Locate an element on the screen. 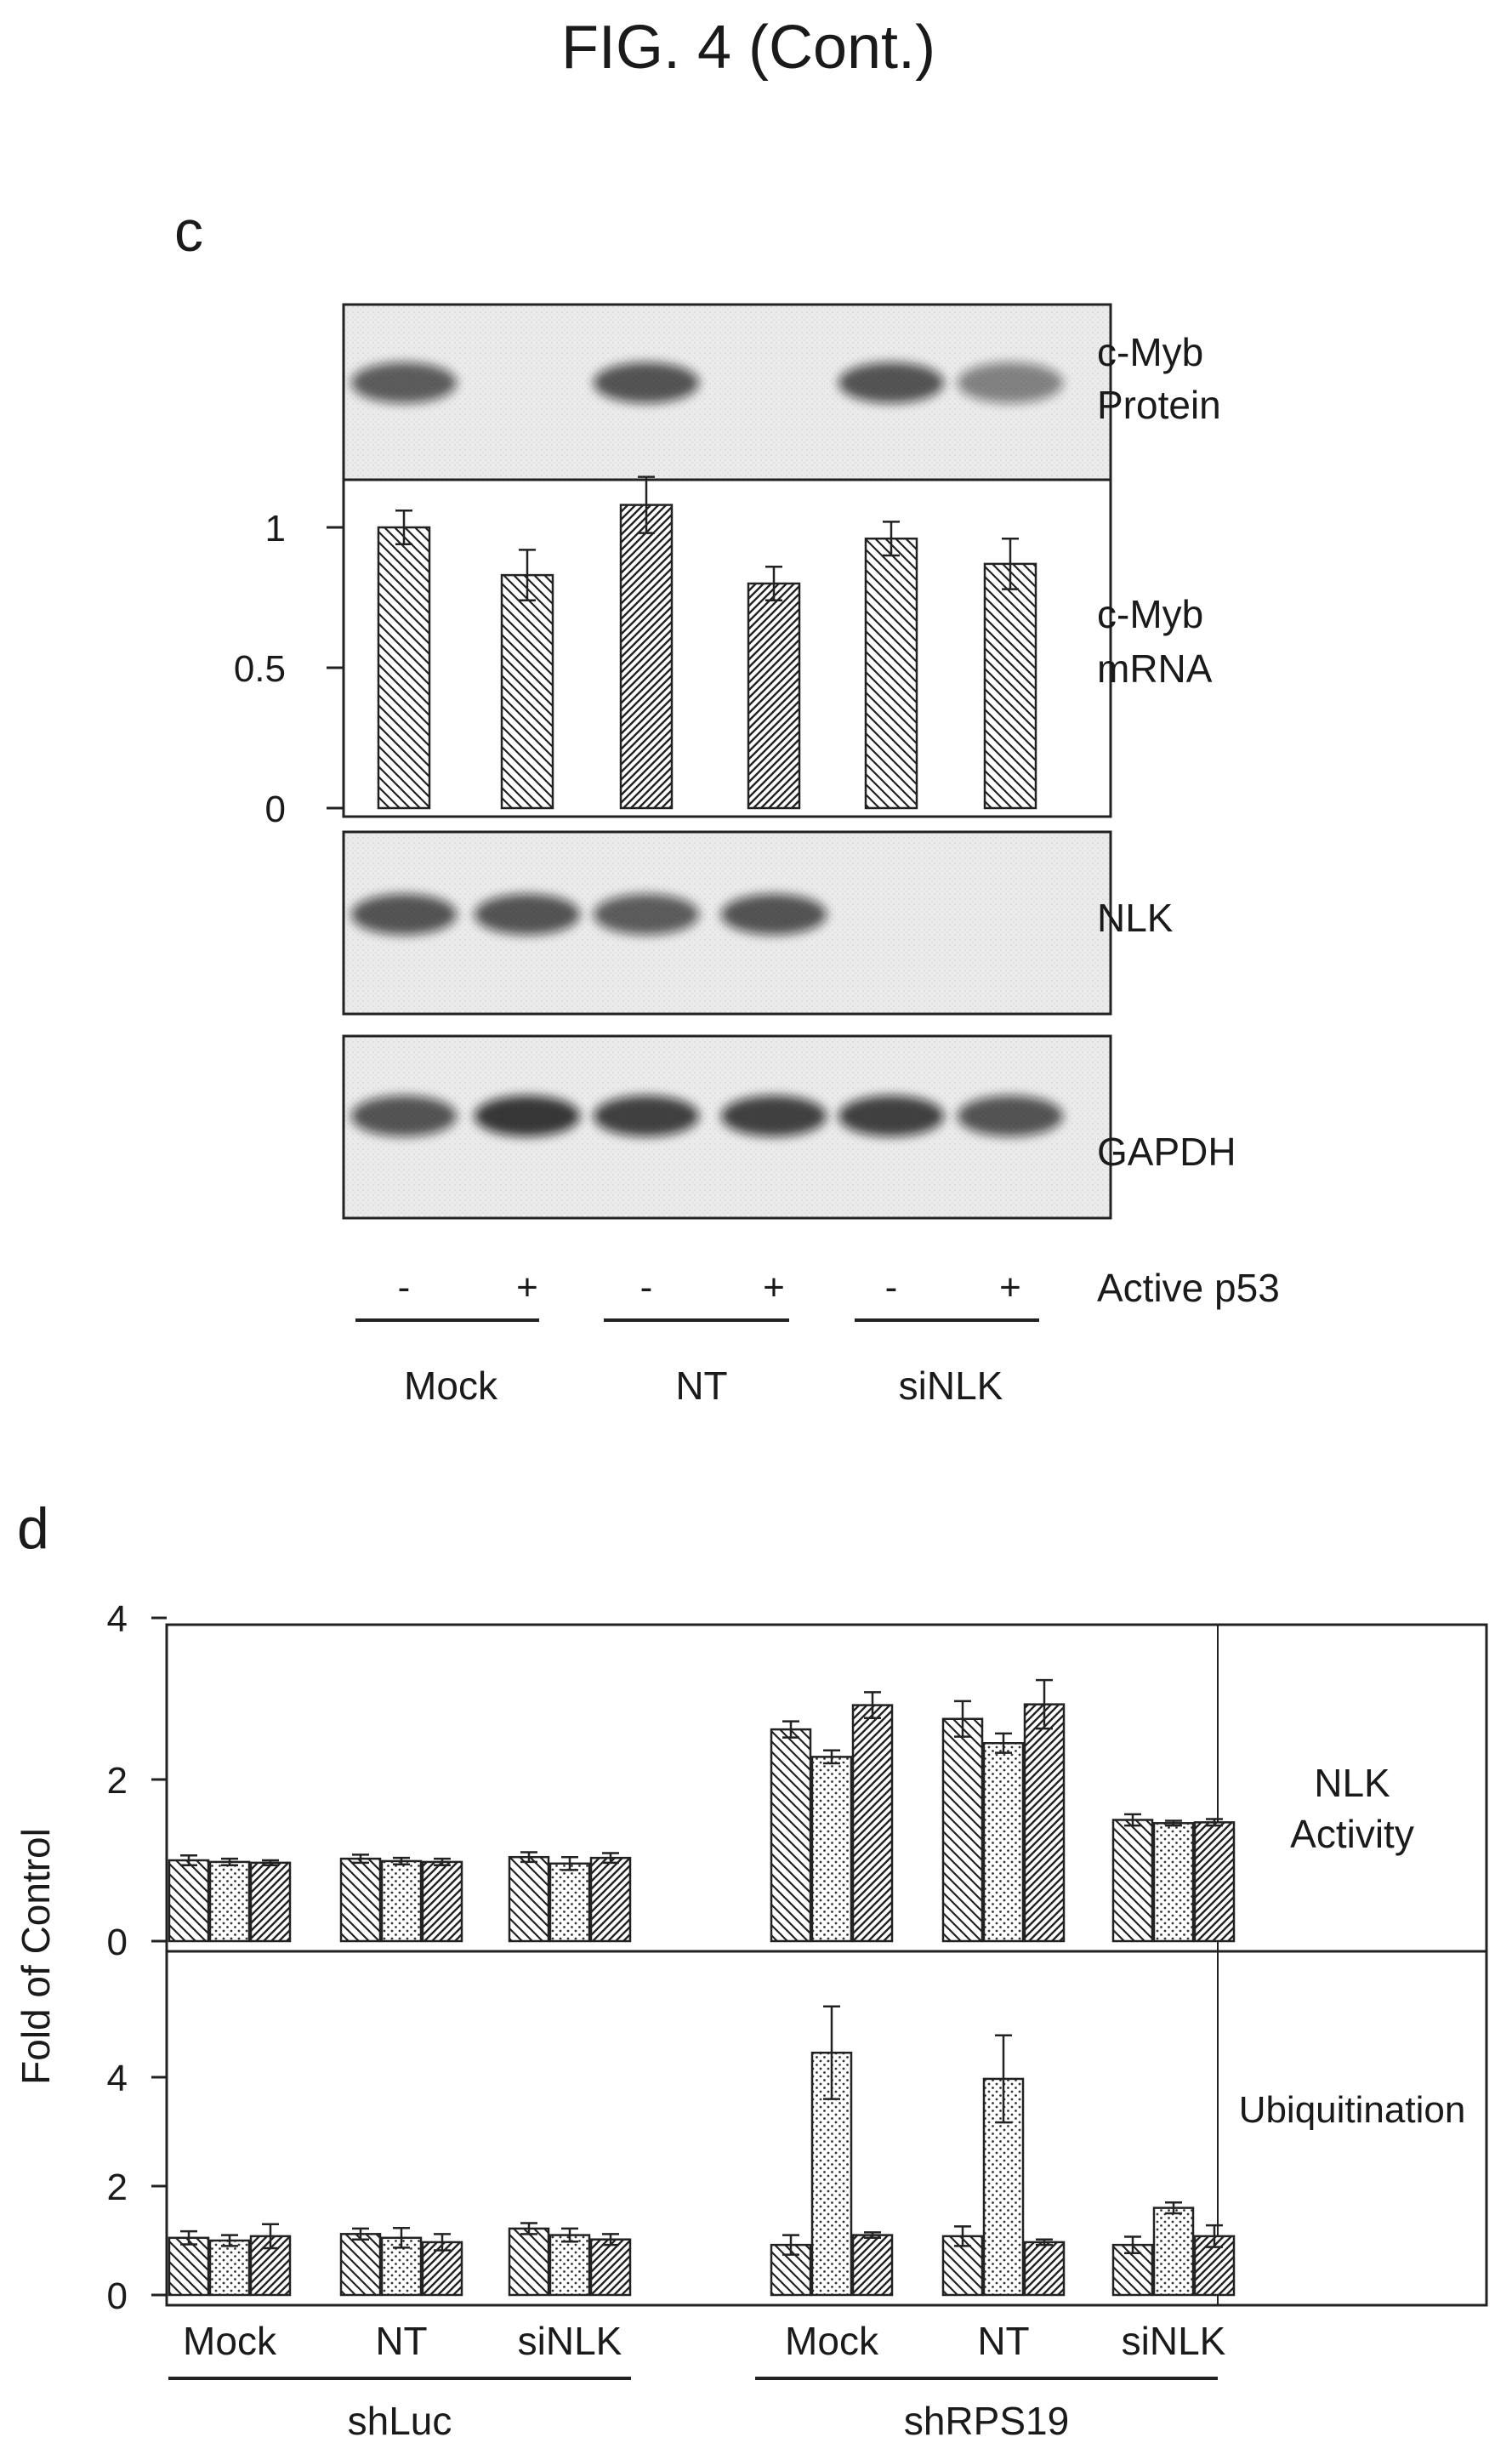 This screenshot has width=1512, height=2460. super-group-label-shluc: shLuc is located at coordinates (400, 2421).